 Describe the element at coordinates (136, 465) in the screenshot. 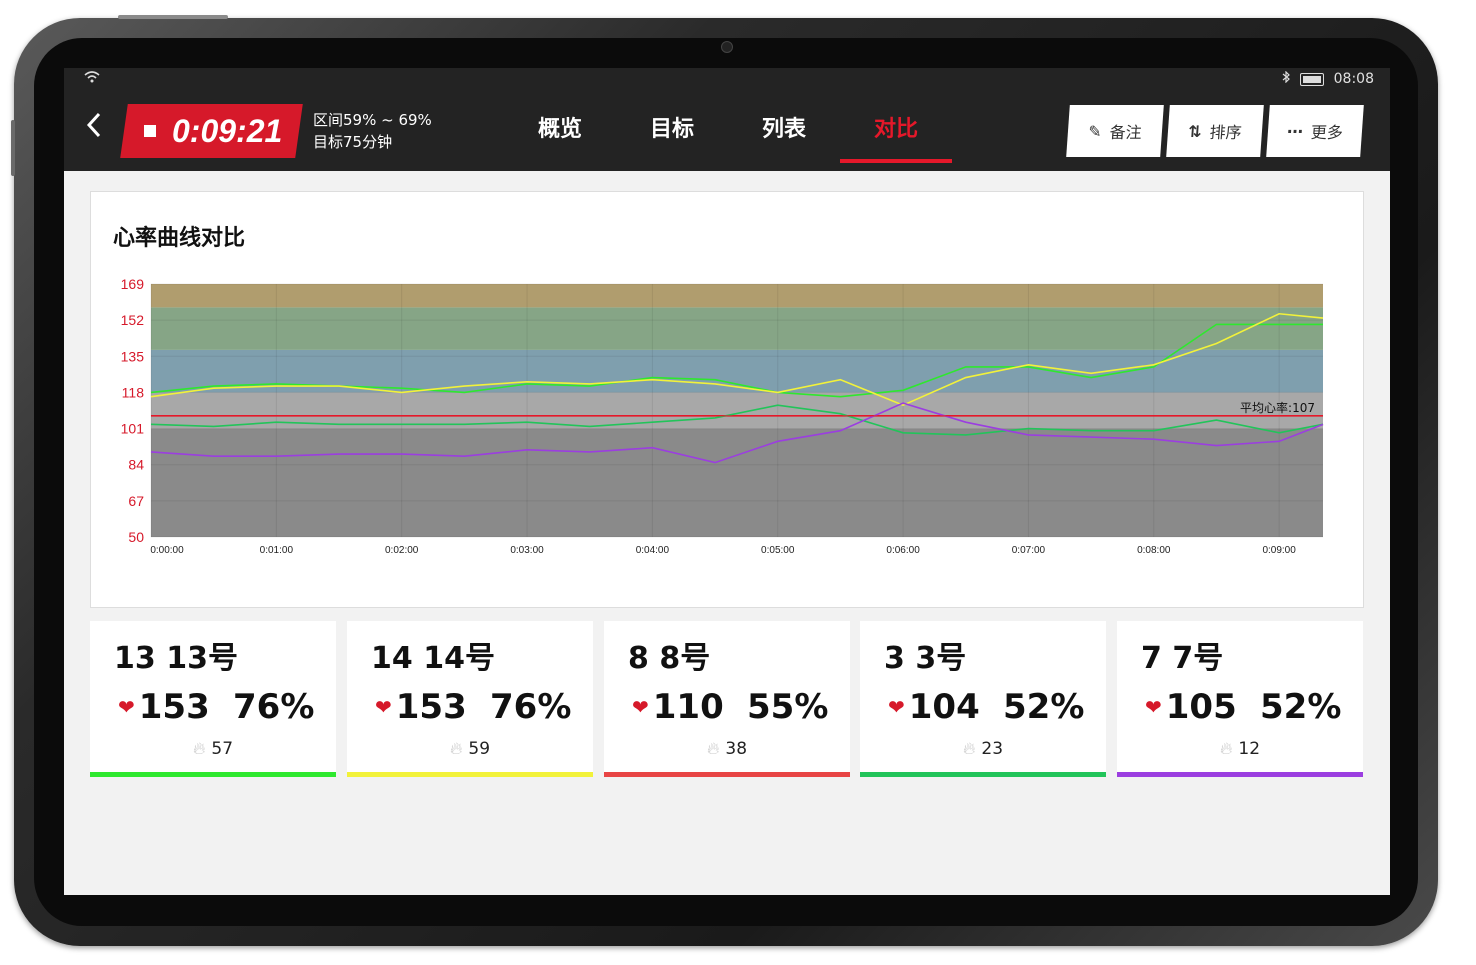

I see `y-tick-label: 84` at that location.